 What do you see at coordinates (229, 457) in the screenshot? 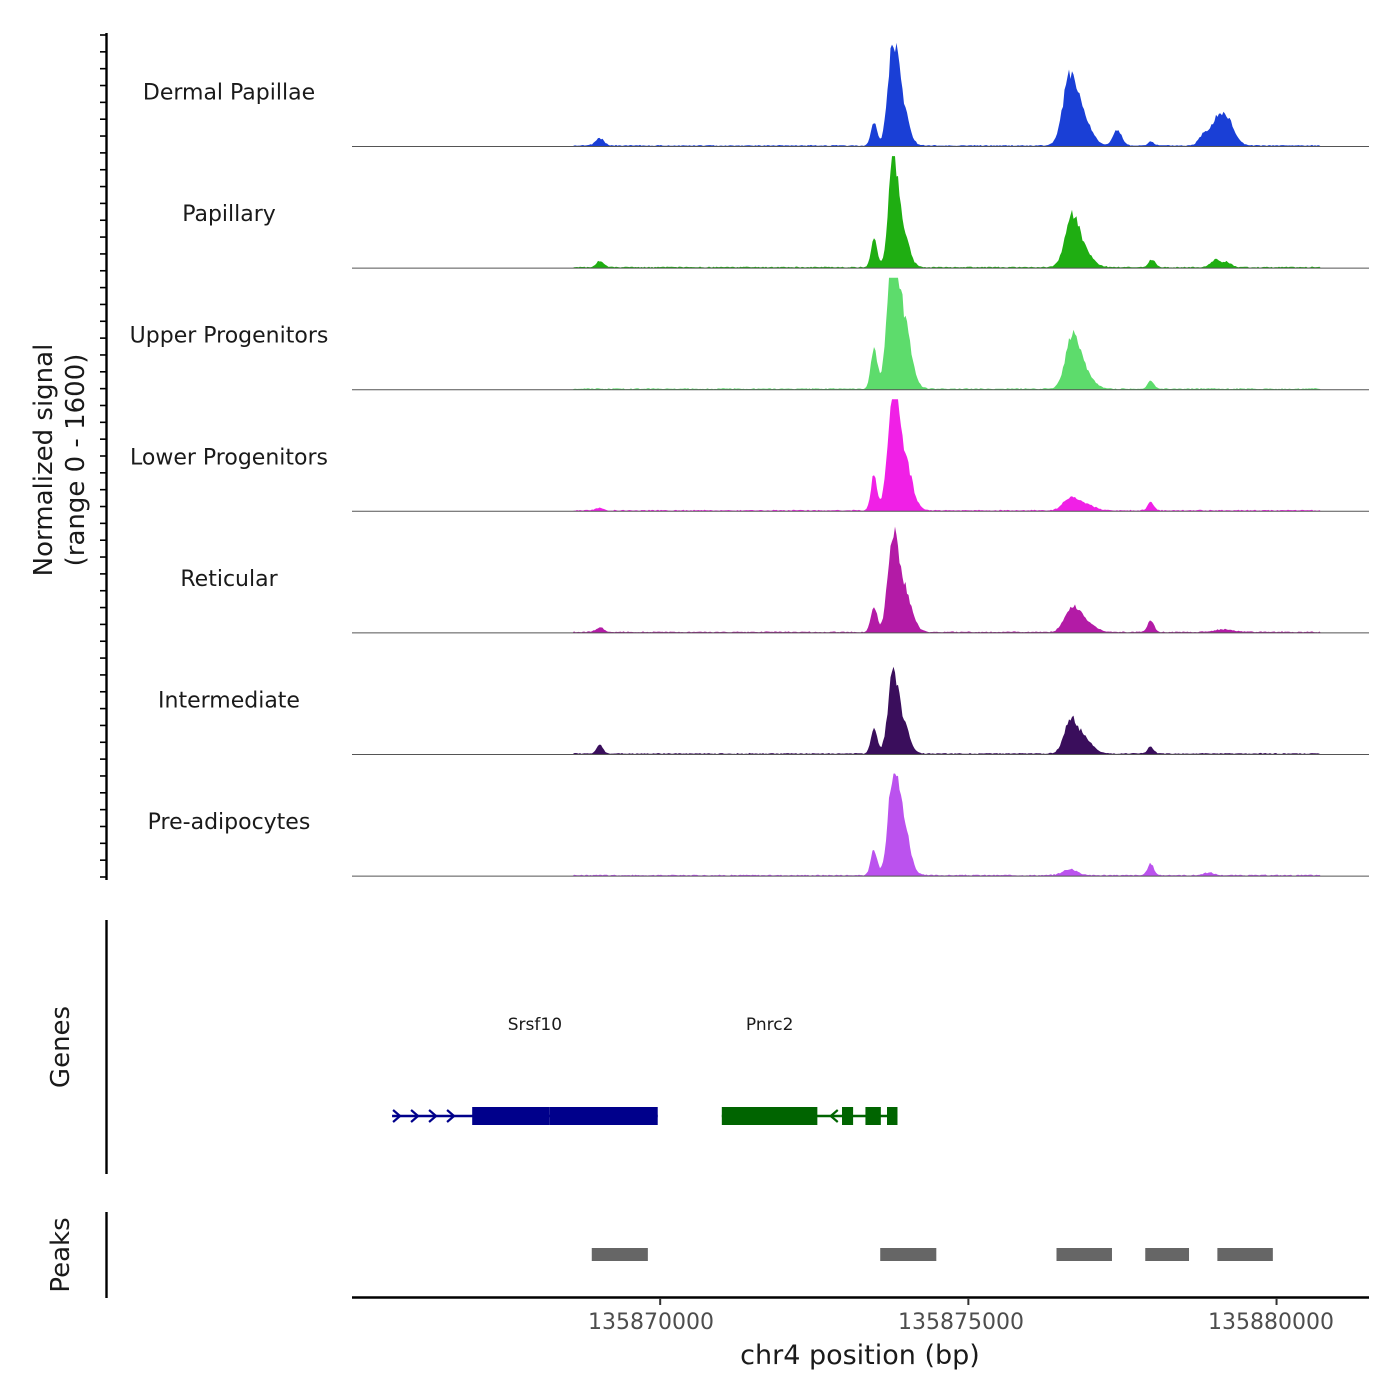
I see `track-label: Lower Progenitors` at bounding box center [229, 457].